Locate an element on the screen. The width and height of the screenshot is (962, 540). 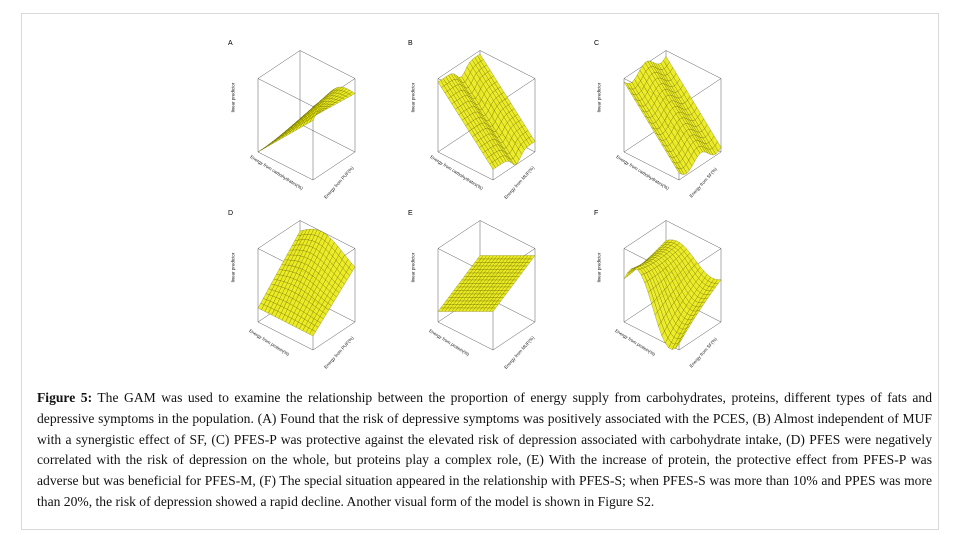
panel-letter: A is located at coordinates (230, 43).